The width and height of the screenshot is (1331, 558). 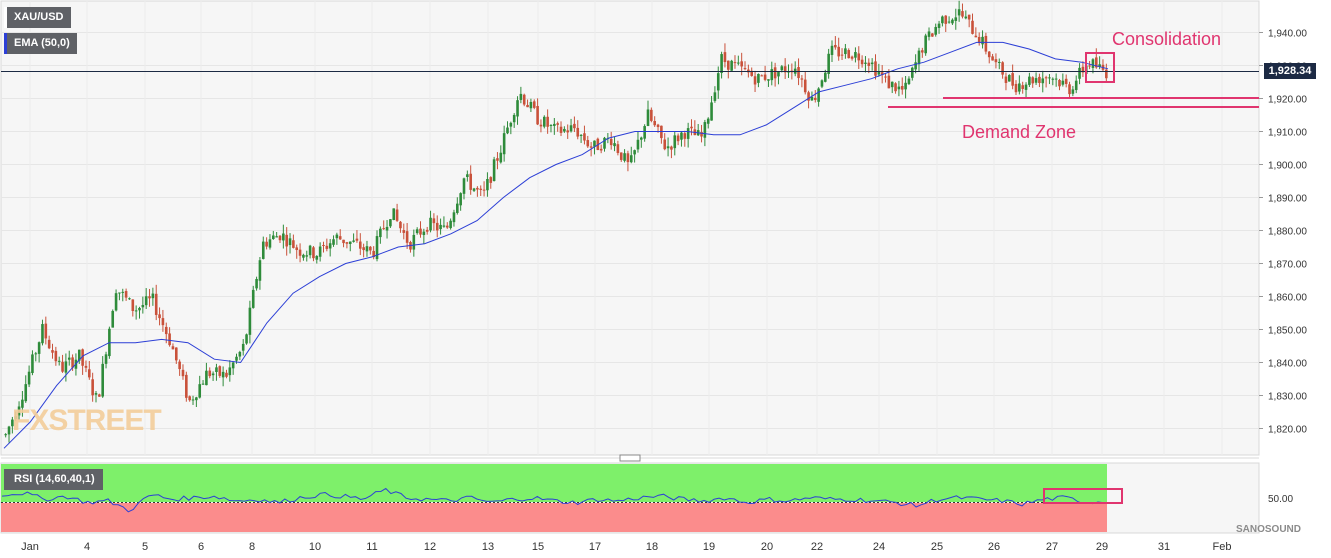 I want to click on panel-resize-handle, so click(x=630, y=458).